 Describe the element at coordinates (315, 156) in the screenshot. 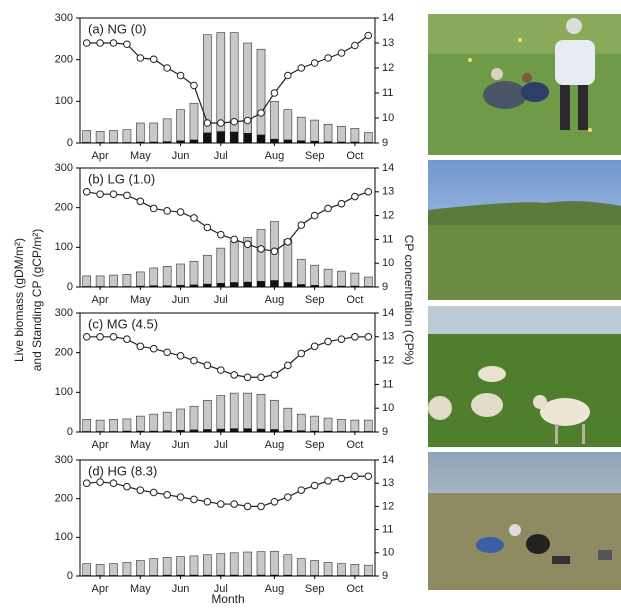

I see `x-tick-label: Sep` at that location.